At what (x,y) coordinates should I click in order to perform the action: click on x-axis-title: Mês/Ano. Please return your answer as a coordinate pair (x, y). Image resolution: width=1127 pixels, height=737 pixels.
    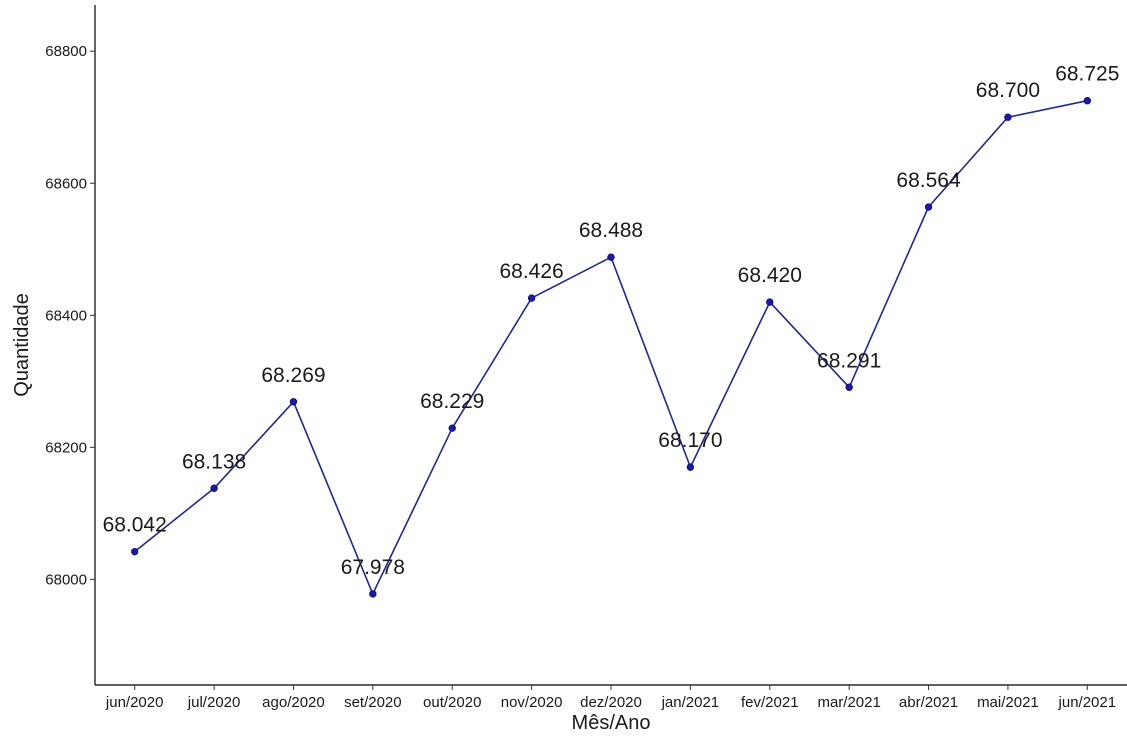
    Looking at the image, I should click on (611, 723).